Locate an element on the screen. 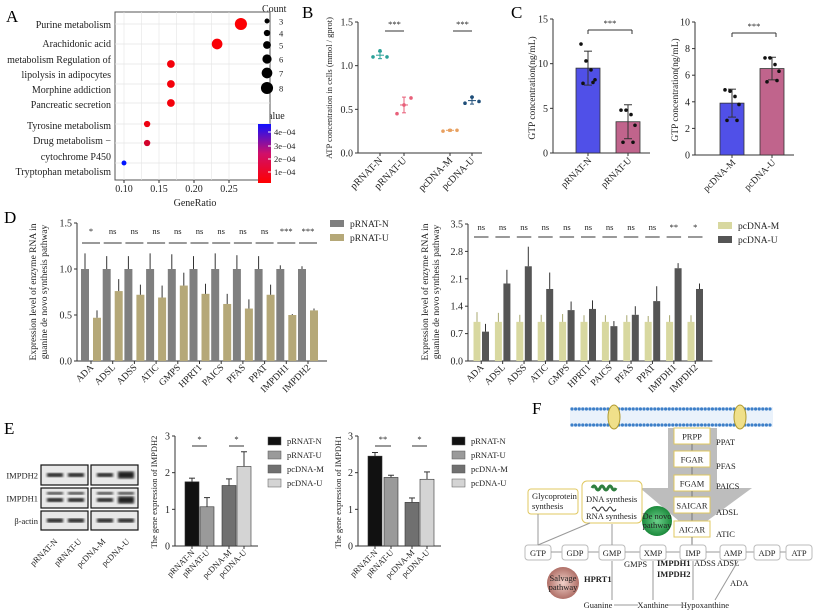 Image resolution: width=814 pixels, height=614 pixels. d1-legend-label: pRNAT-N is located at coordinates (369, 225).